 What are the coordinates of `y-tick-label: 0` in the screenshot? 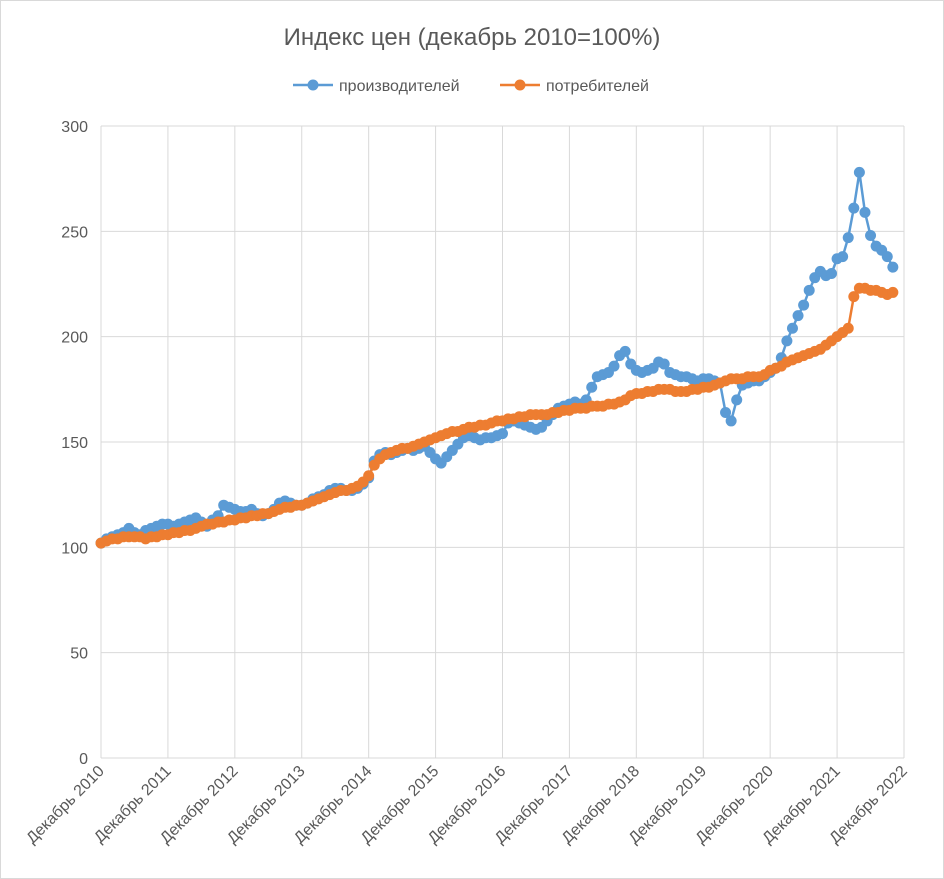 It's located at (83, 759).